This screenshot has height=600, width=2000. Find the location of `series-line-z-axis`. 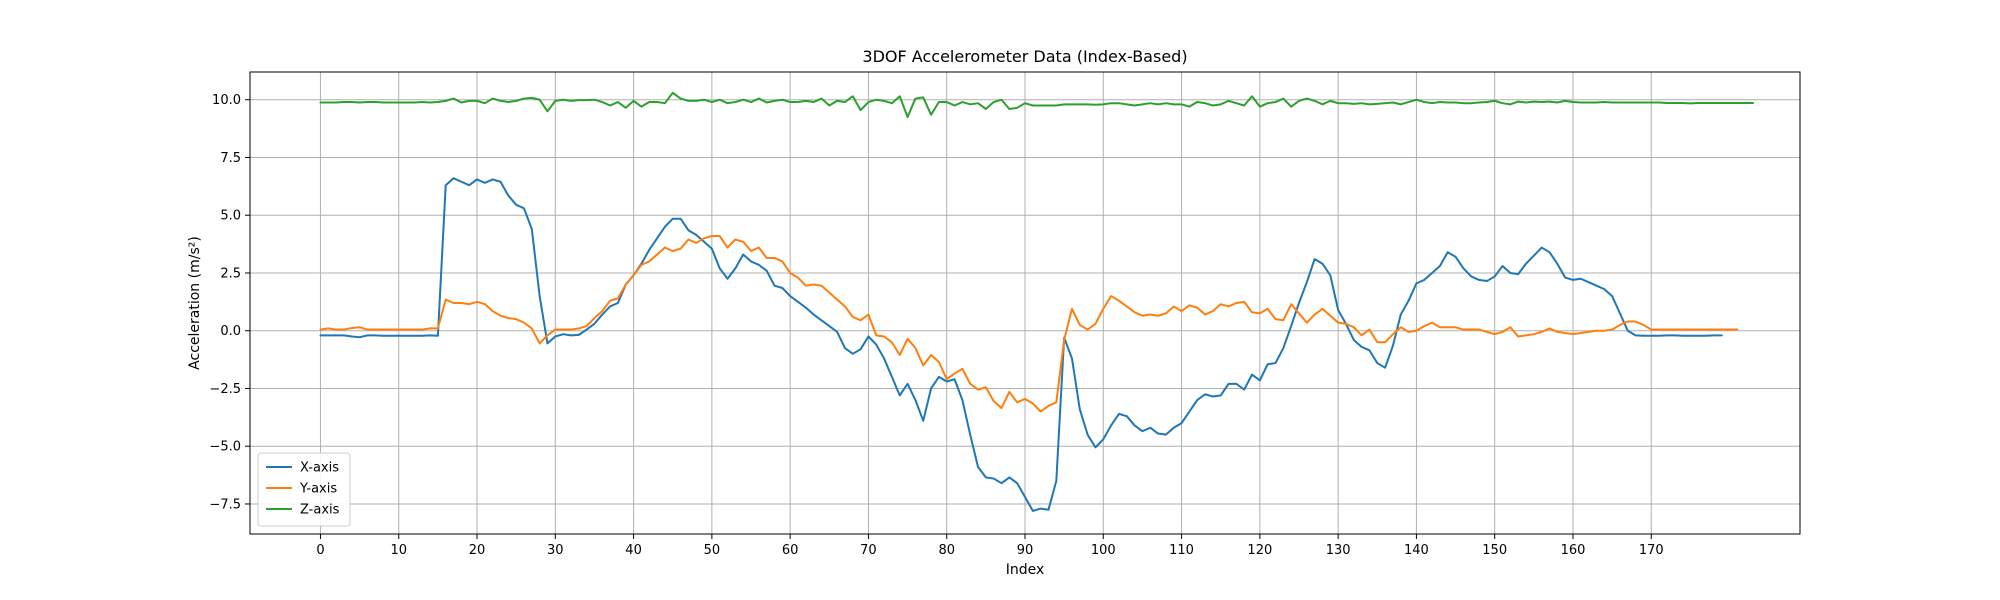

series-line-z-axis is located at coordinates (1037, 105).